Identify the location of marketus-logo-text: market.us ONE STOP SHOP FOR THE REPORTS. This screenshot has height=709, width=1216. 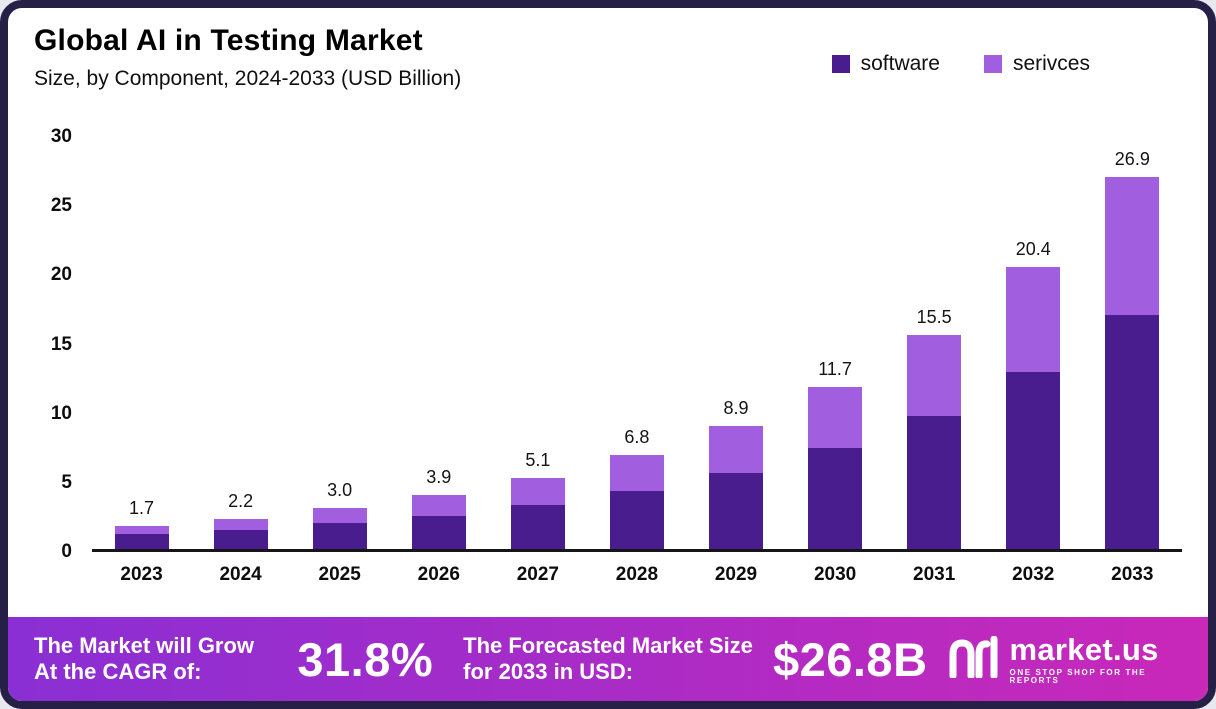
(1096, 659).